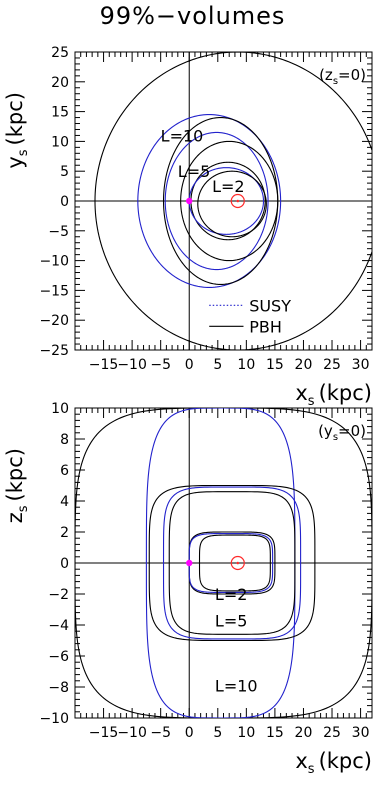  Describe the element at coordinates (54, 321) in the screenshot. I see `y-tick-label: −20` at that location.